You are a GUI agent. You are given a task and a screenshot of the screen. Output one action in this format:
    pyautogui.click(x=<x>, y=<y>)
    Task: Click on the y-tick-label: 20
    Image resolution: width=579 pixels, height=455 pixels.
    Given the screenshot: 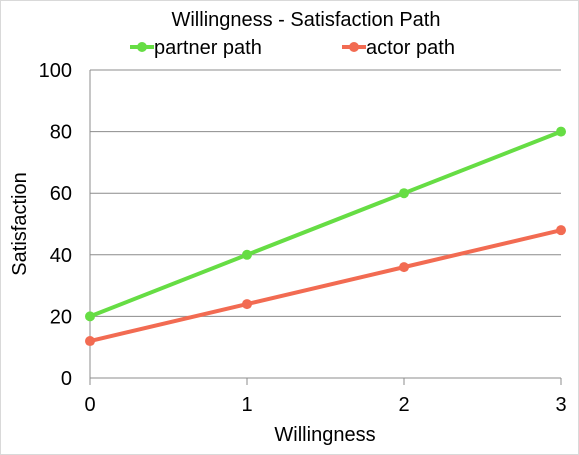 What is the action you would take?
    pyautogui.click(x=61, y=317)
    